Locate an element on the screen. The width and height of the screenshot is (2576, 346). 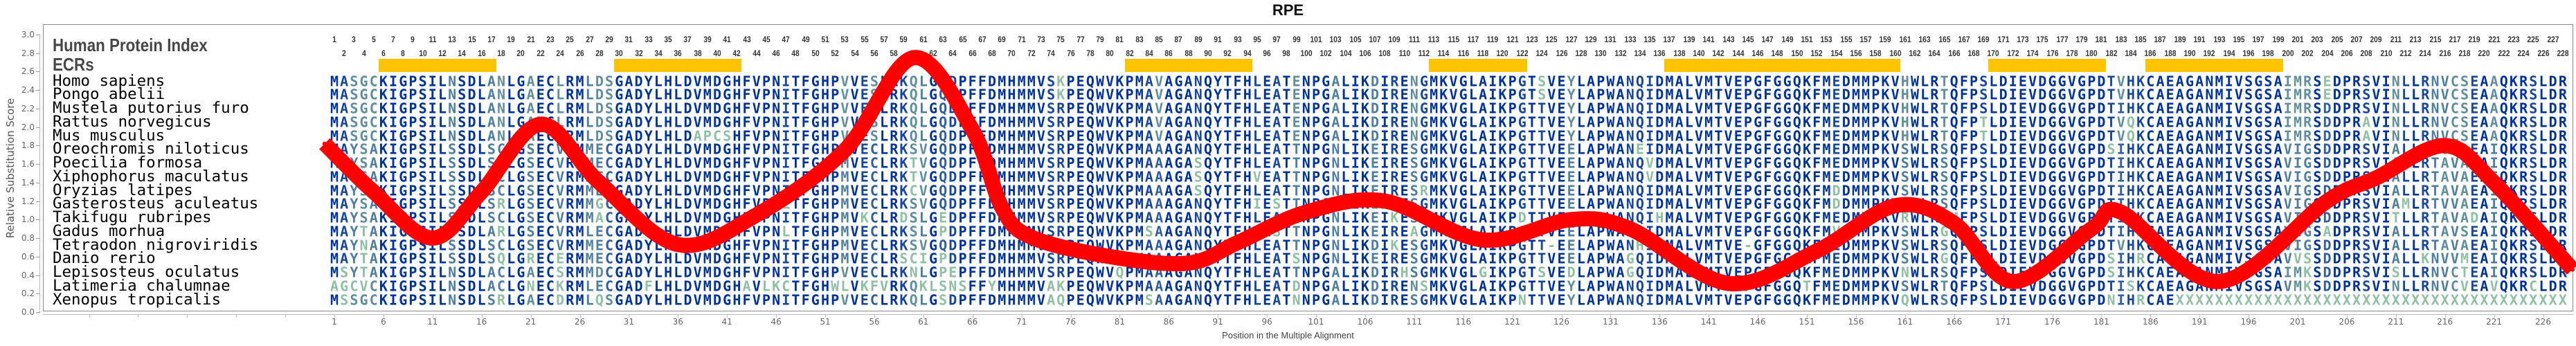
x-axis-label: Position in the Multiple Alignment is located at coordinates (1288, 335).